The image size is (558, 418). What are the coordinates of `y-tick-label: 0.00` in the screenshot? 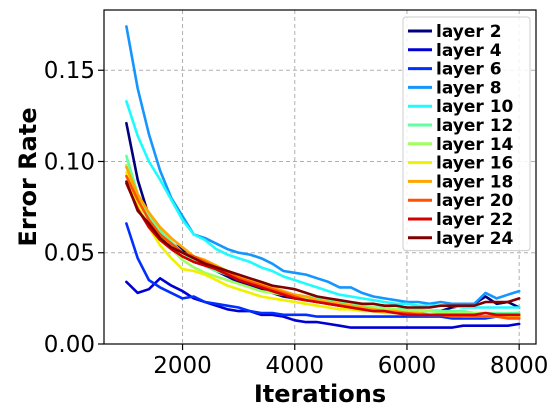 It's located at (69, 345).